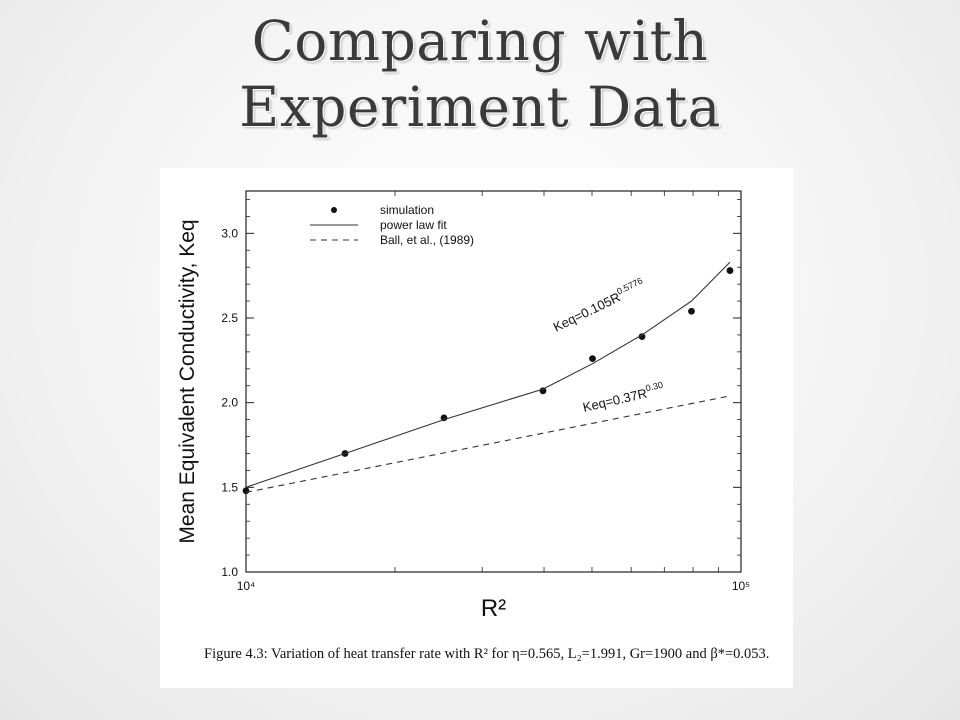 The width and height of the screenshot is (960, 720). Describe the element at coordinates (229, 233) in the screenshot. I see `y-tick-label: 3.0` at that location.